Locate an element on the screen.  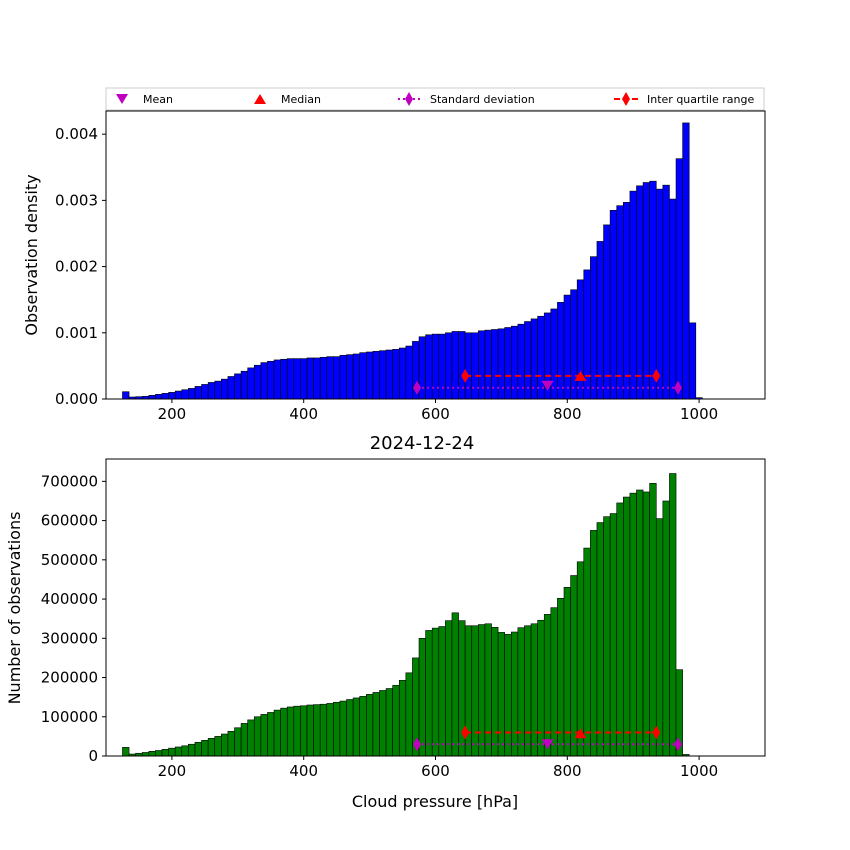
y-tick-label: 300000 is located at coordinates (69, 638).